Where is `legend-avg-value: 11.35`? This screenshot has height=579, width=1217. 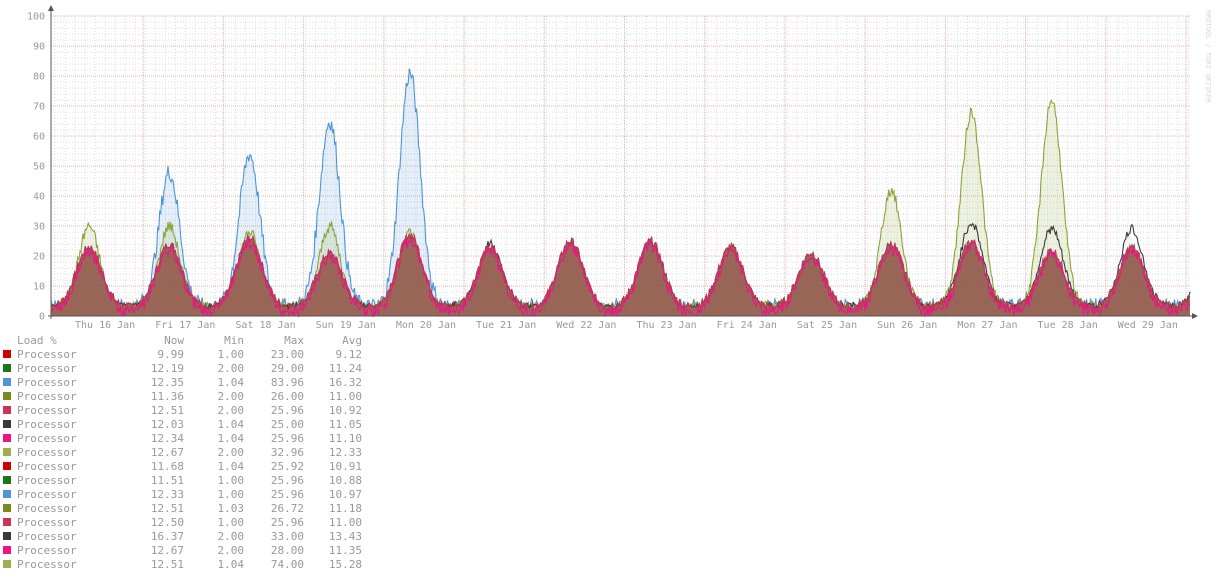
legend-avg-value: 11.35 is located at coordinates (345, 550).